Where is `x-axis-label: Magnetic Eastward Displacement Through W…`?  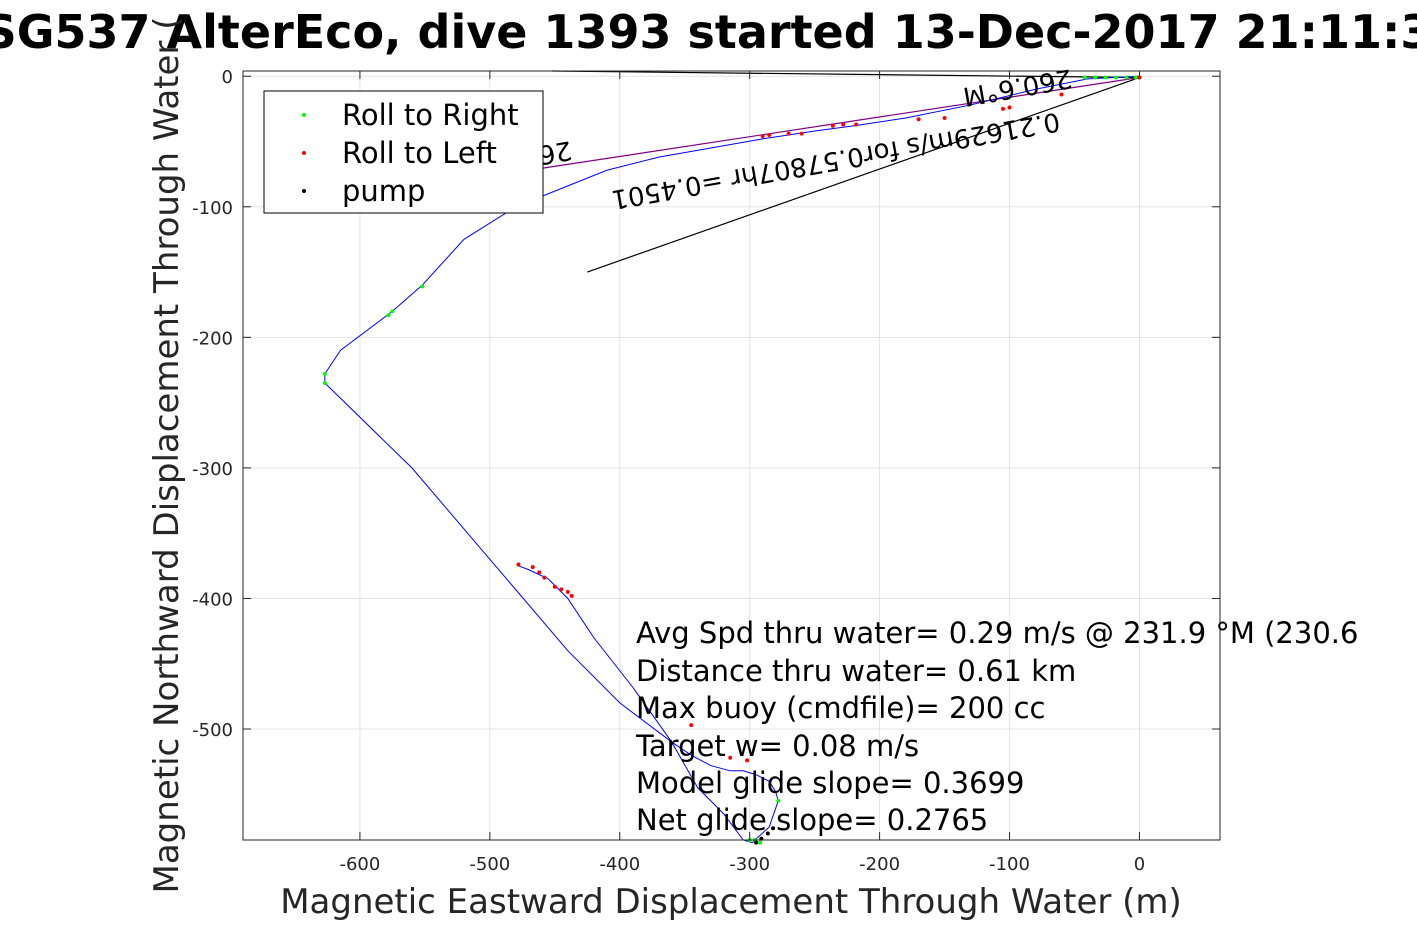 x-axis-label: Magnetic Eastward Displacement Through W… is located at coordinates (731, 902).